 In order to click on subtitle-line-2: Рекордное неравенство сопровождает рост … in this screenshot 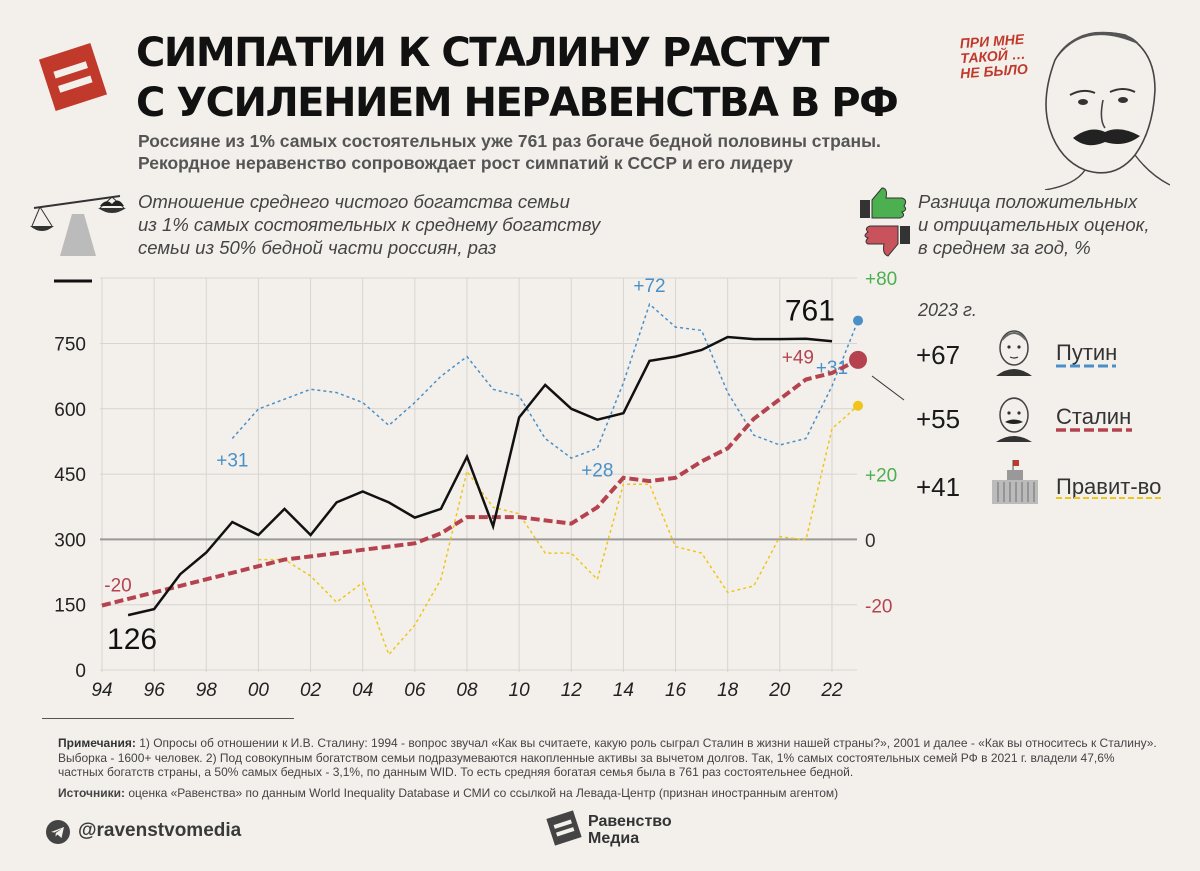, I will do `click(465, 163)`.